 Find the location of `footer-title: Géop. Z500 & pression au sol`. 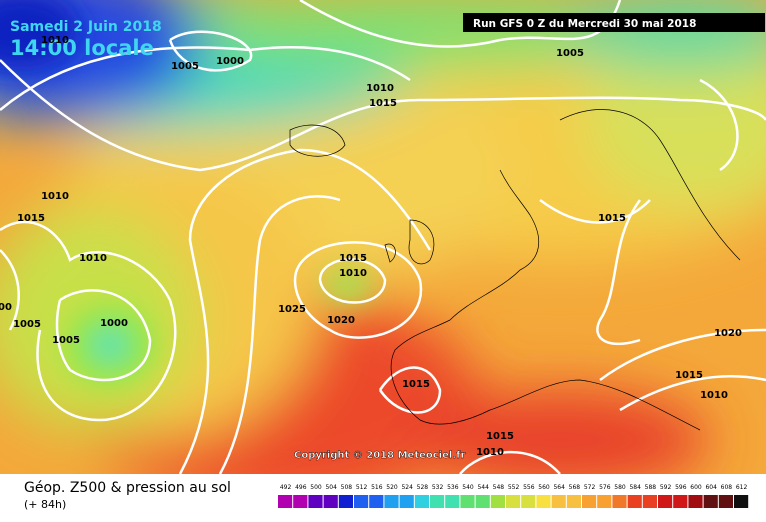

footer-title: Géop. Z500 & pression au sol is located at coordinates (127, 488).